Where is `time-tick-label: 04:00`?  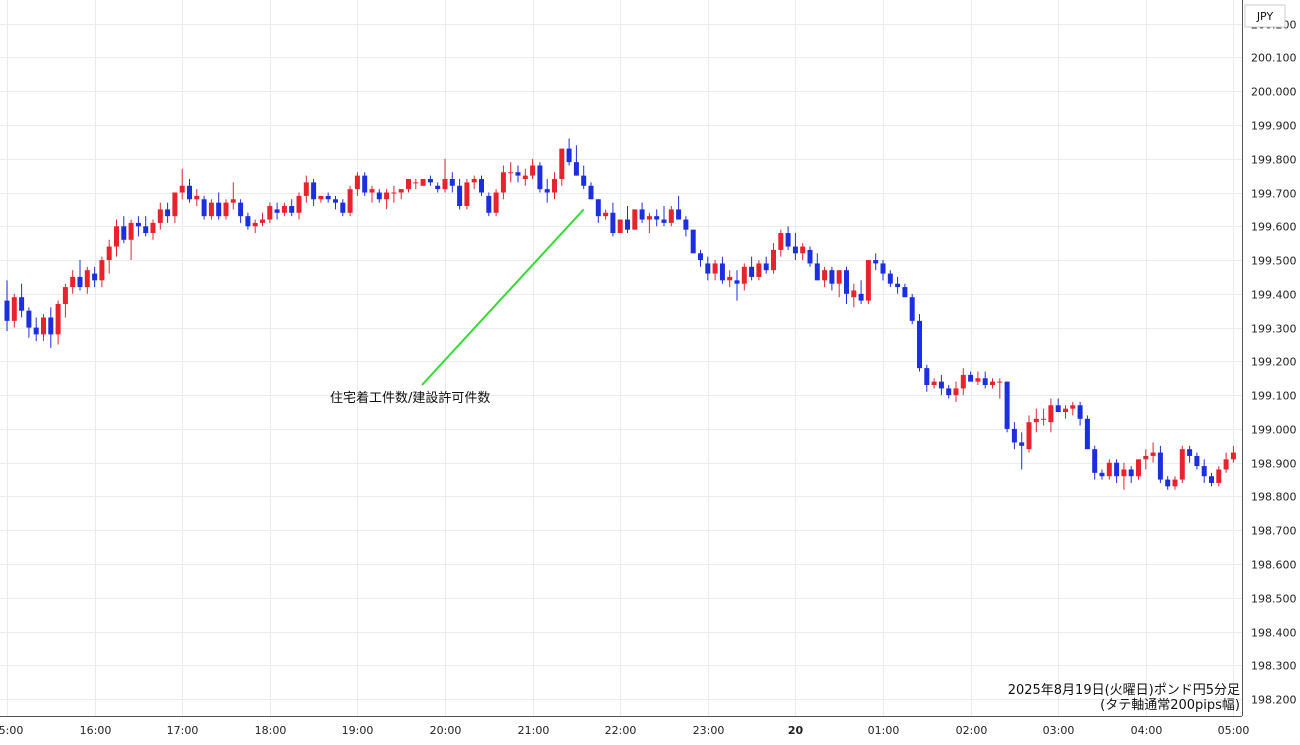
time-tick-label: 04:00 is located at coordinates (1147, 730).